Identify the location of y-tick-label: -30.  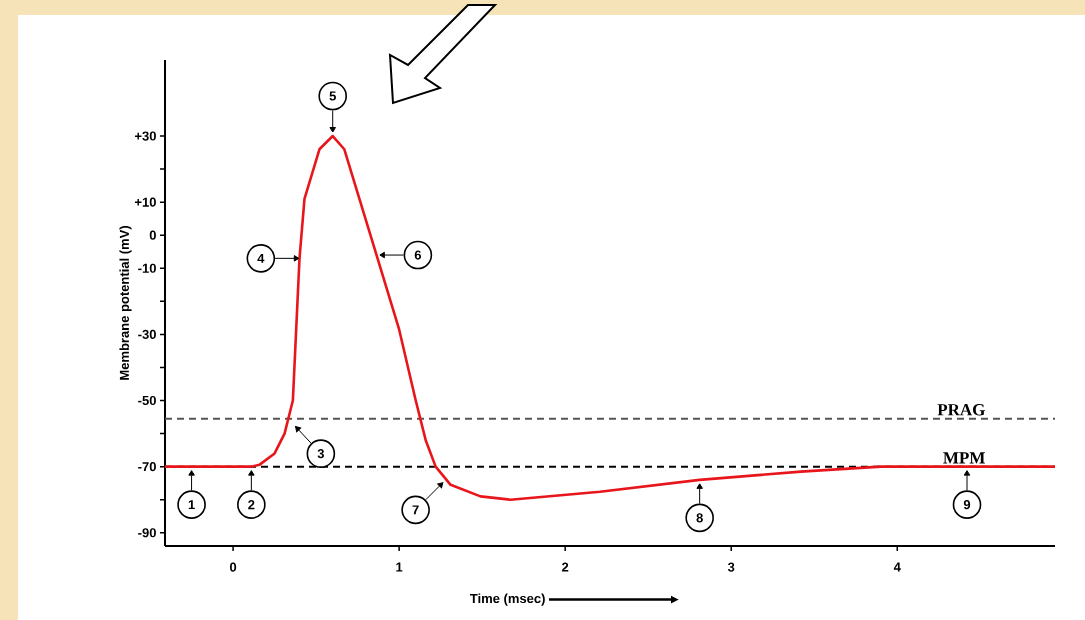
(147, 334).